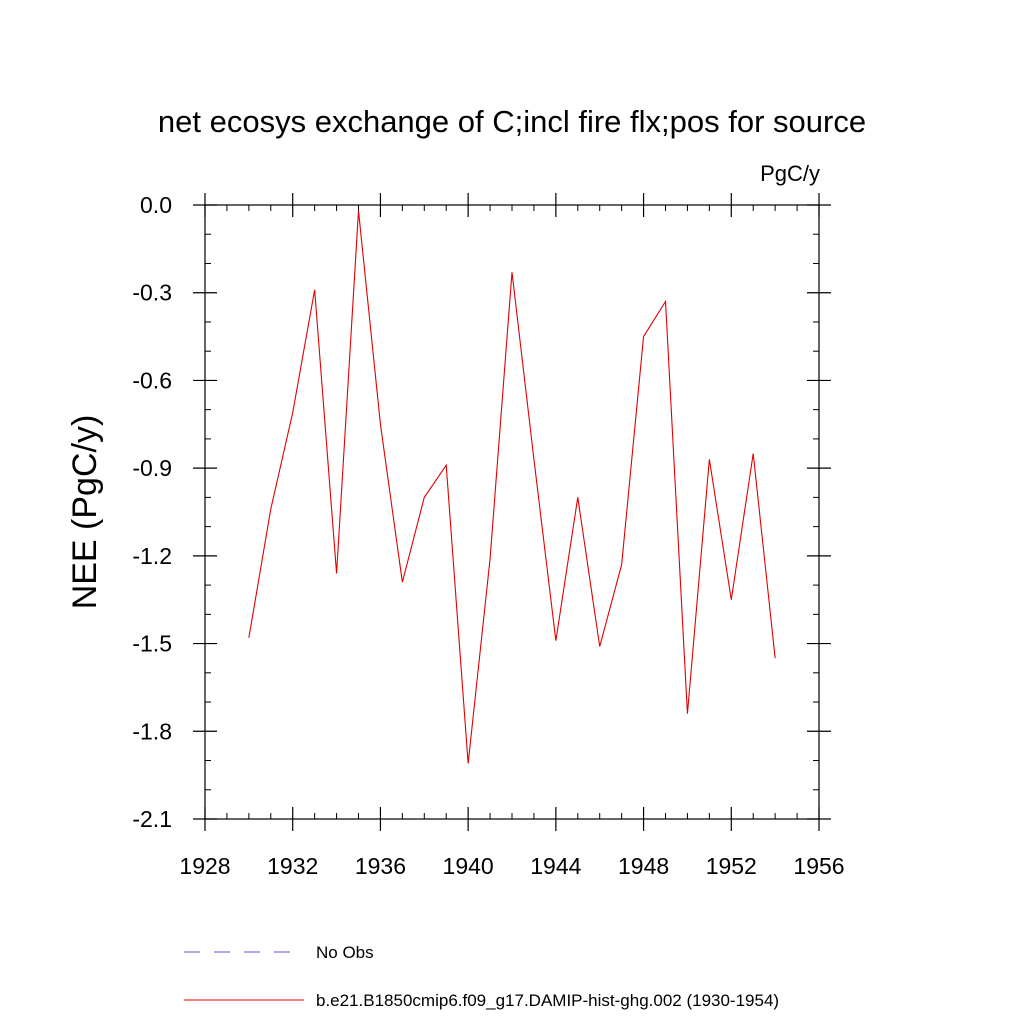 This screenshot has height=1024, width=1024. Describe the element at coordinates (152, 644) in the screenshot. I see `y-tick-label: -1.5` at that location.